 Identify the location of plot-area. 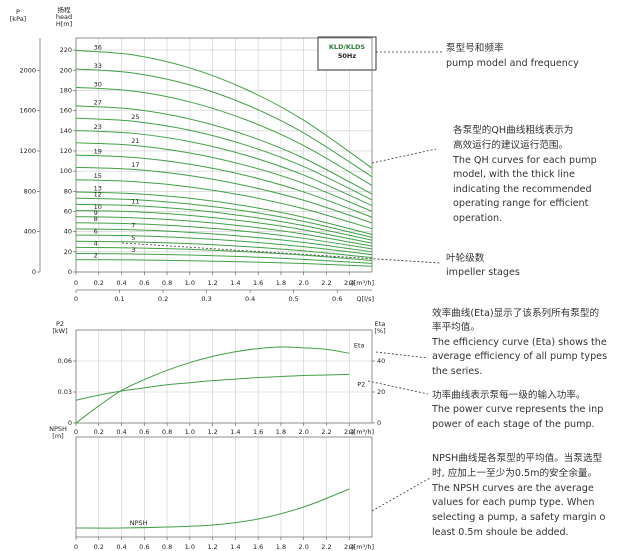
(224, 376).